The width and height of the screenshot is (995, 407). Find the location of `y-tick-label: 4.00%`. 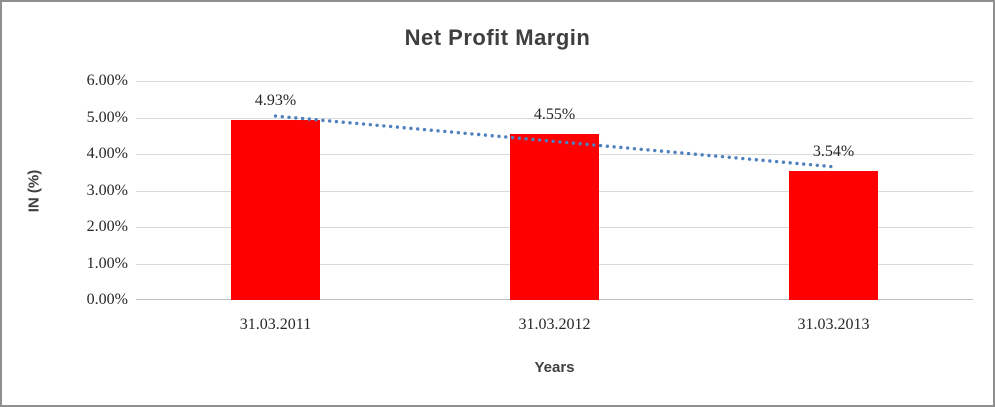

y-tick-label: 4.00% is located at coordinates (107, 153).